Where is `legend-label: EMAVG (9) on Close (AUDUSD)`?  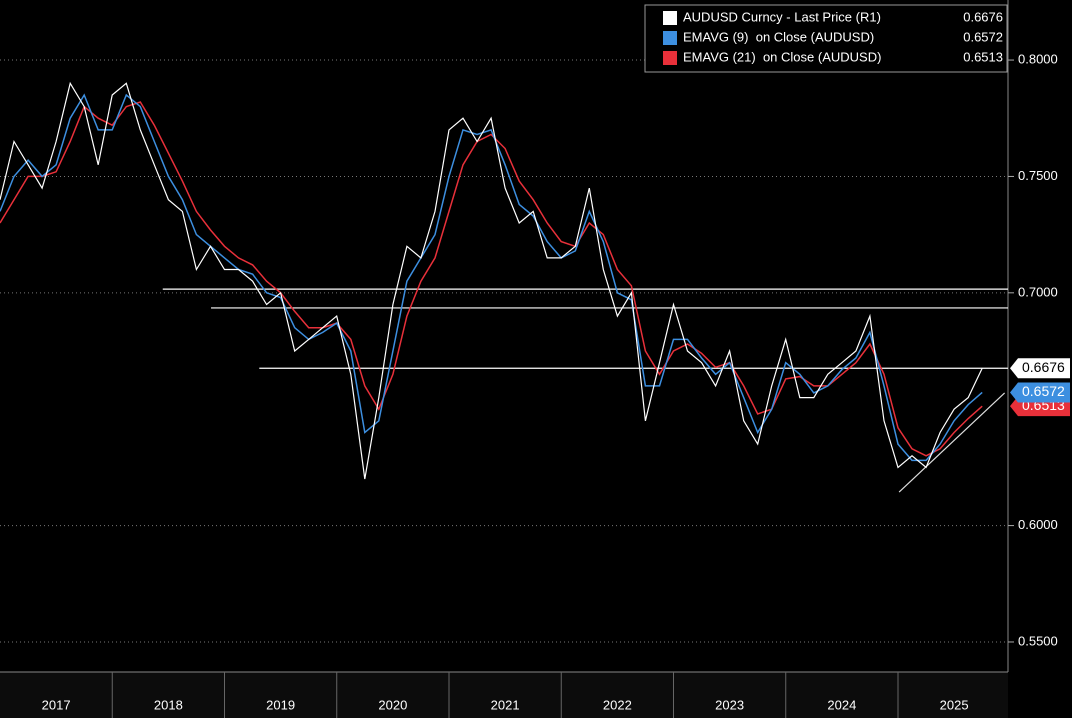 legend-label: EMAVG (9) on Close (AUDUSD) is located at coordinates (778, 36).